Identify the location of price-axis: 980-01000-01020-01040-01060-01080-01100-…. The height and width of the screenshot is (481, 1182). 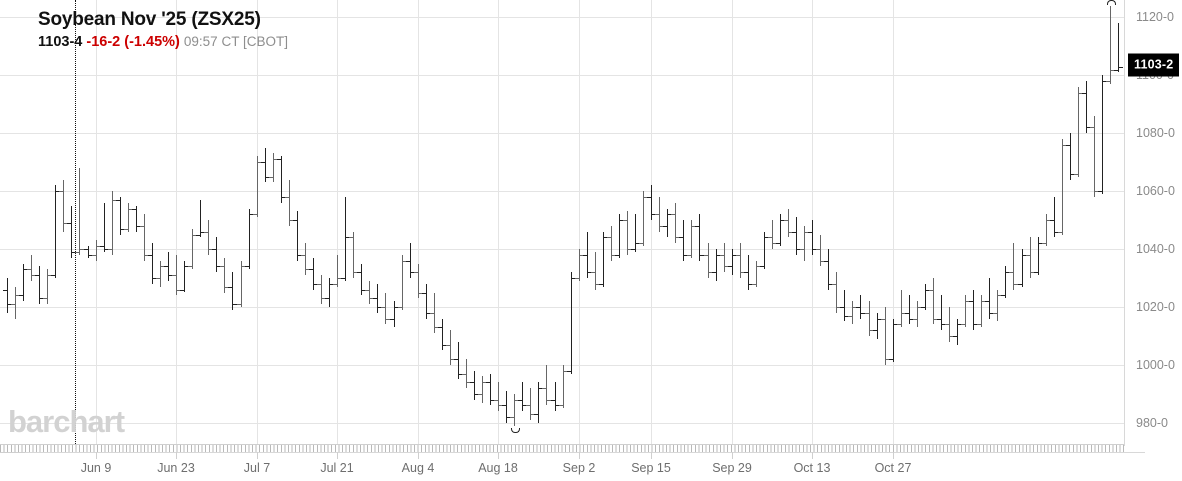
(1153, 223).